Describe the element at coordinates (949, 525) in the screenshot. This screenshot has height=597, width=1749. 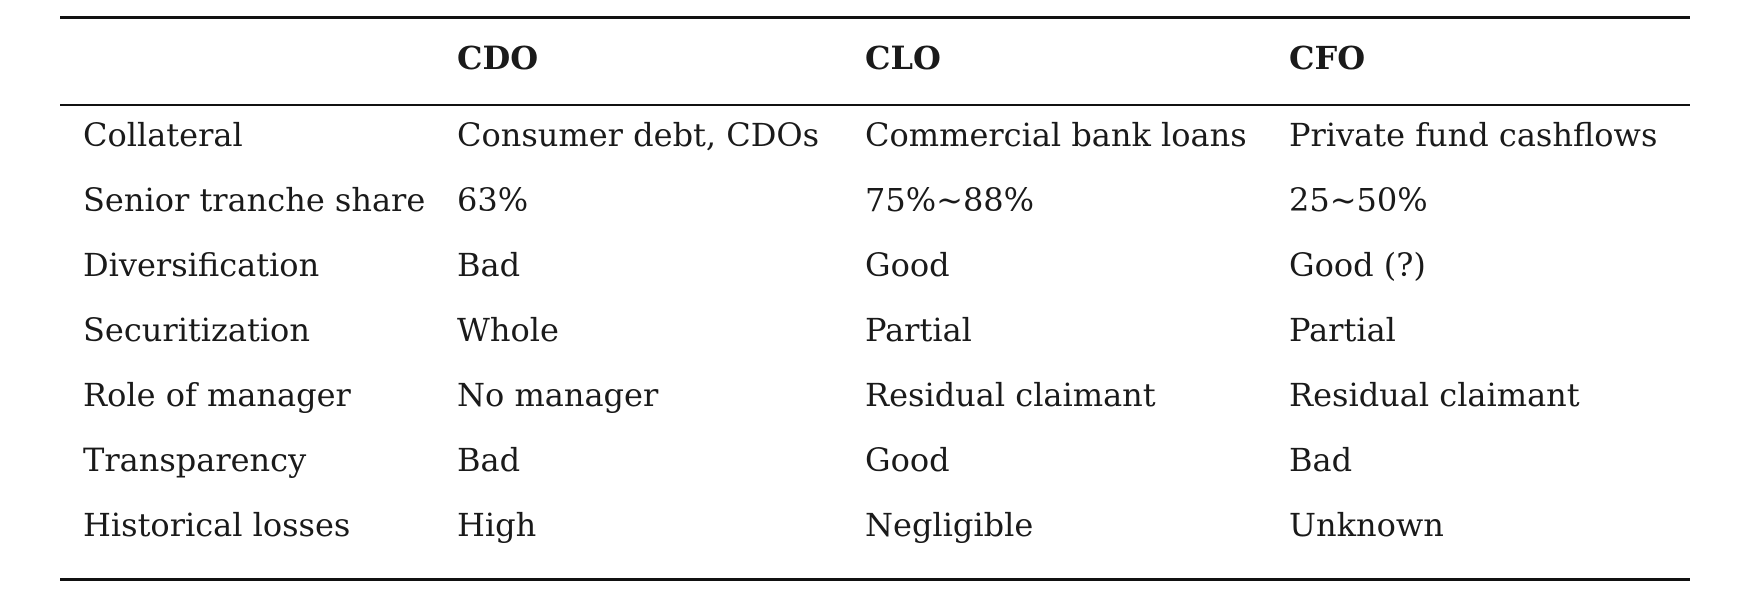
I see `cell-clo-historical-losses: Negligible` at that location.